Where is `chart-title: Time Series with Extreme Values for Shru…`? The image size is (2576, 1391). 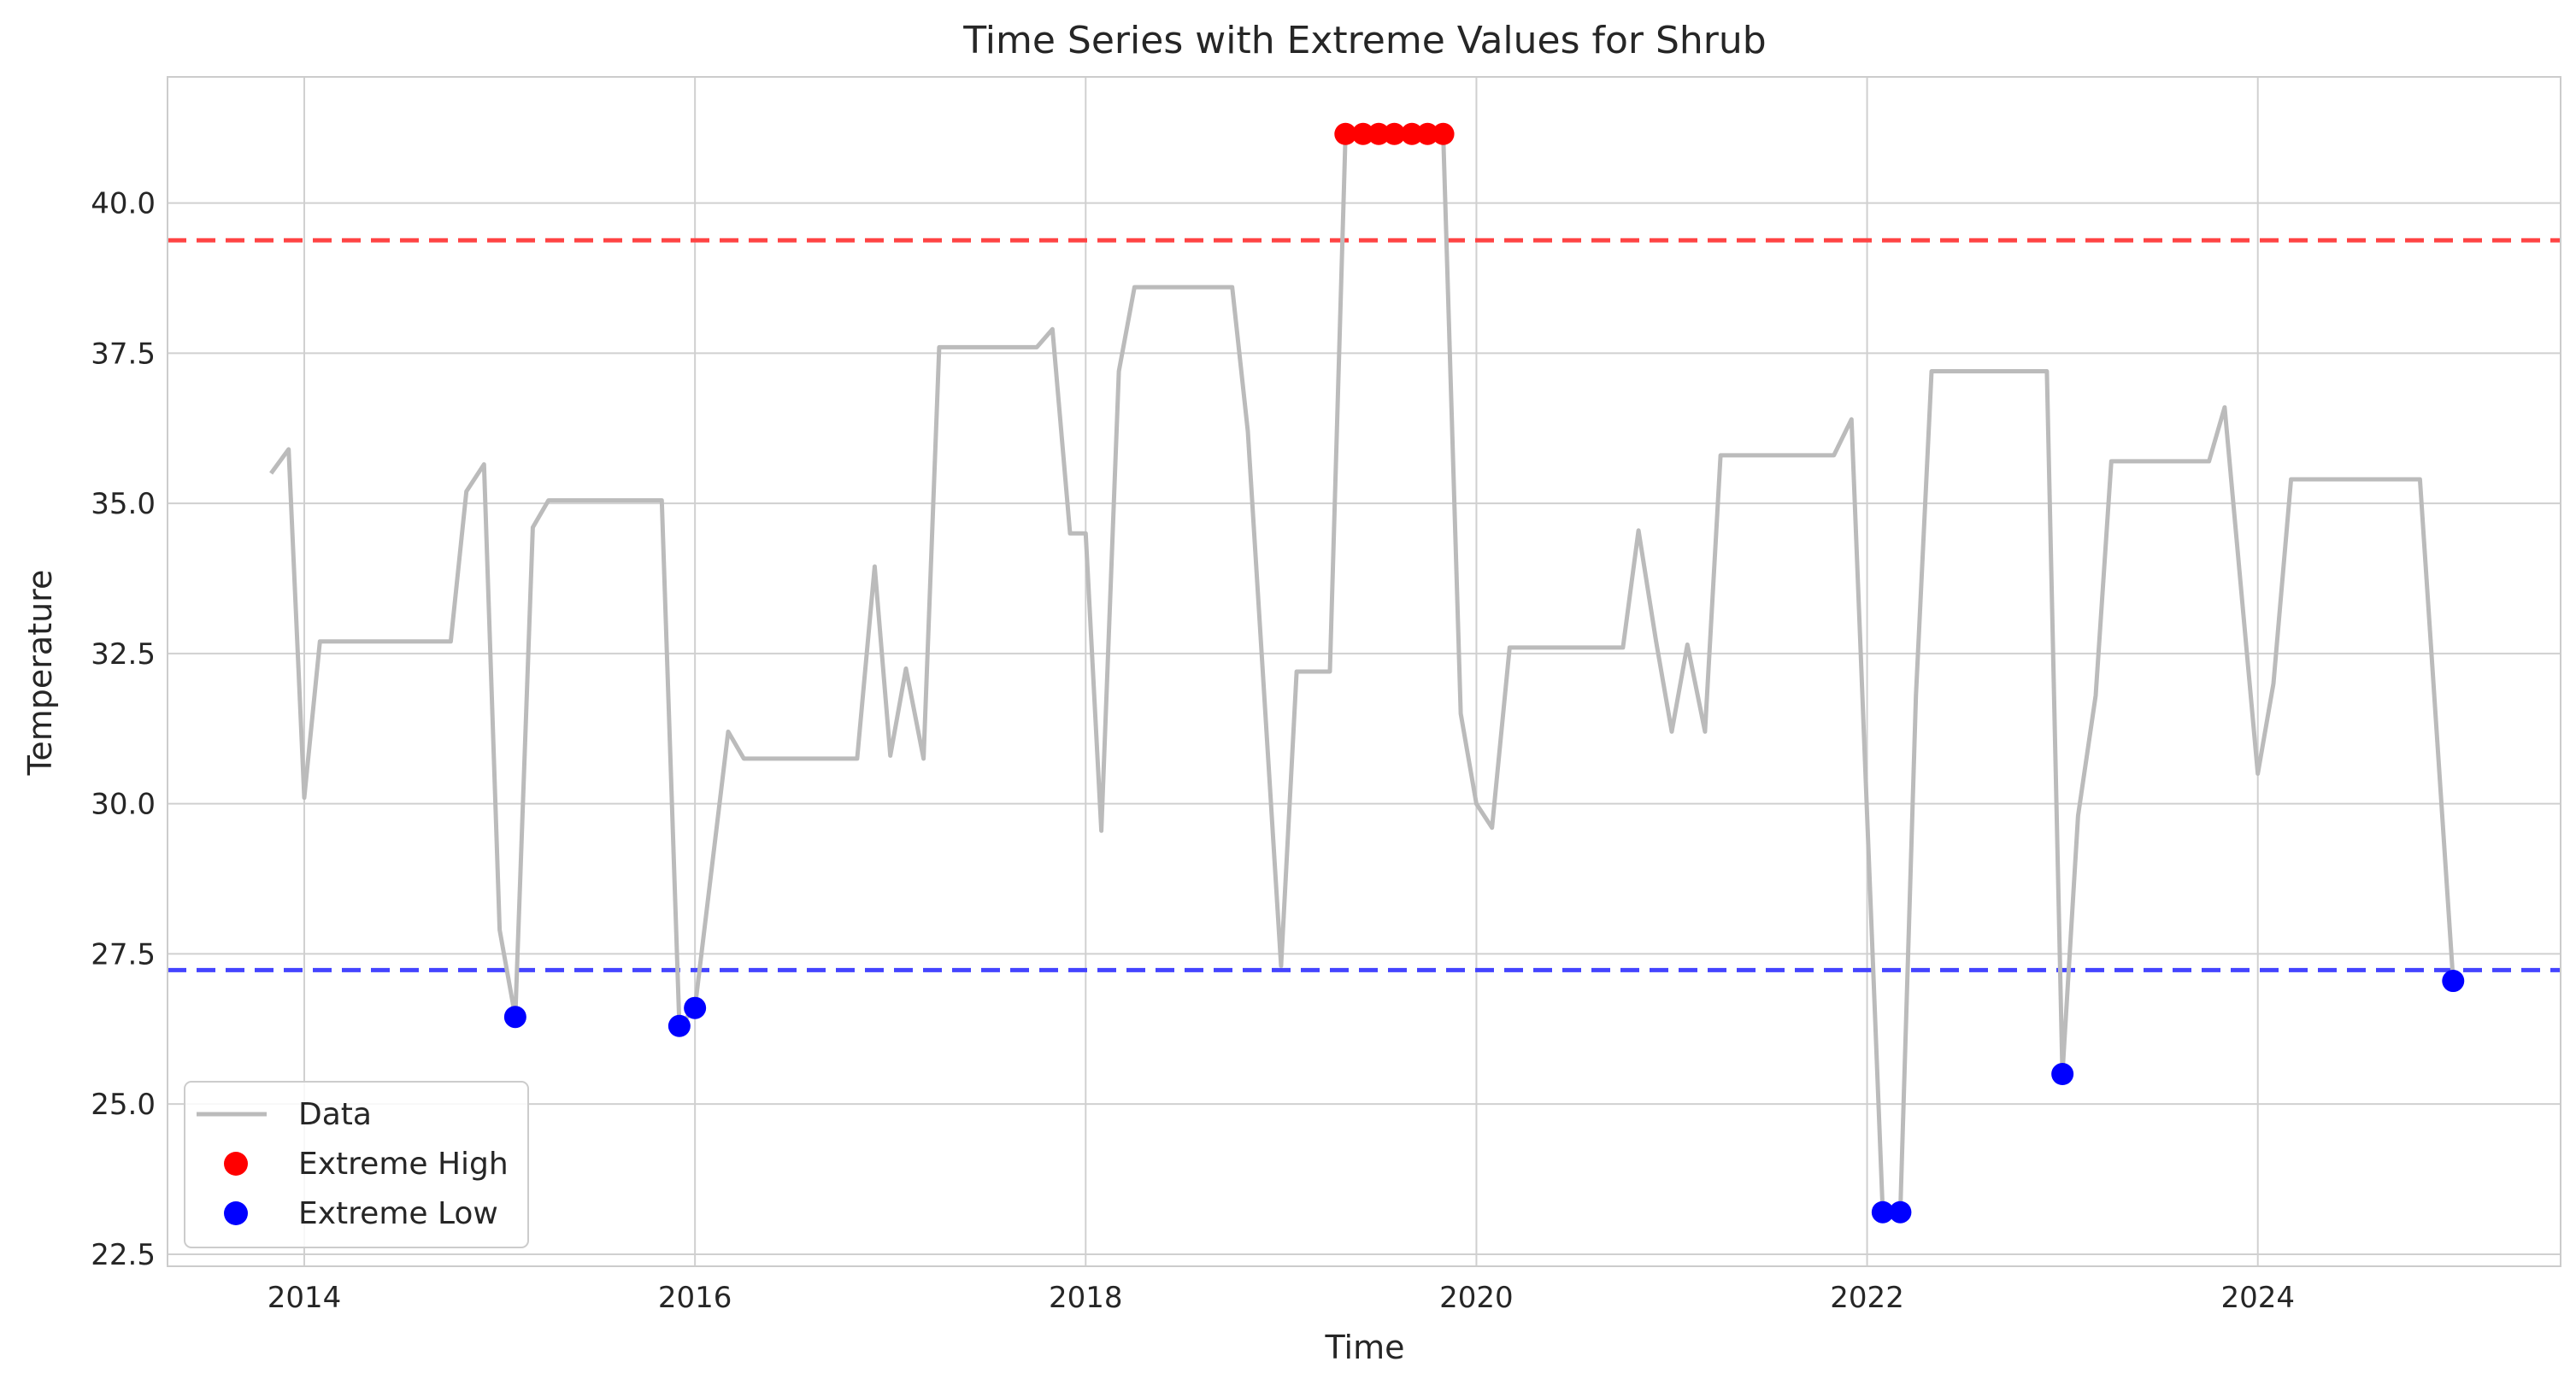
chart-title: Time Series with Extreme Values for Shru… is located at coordinates (1364, 40).